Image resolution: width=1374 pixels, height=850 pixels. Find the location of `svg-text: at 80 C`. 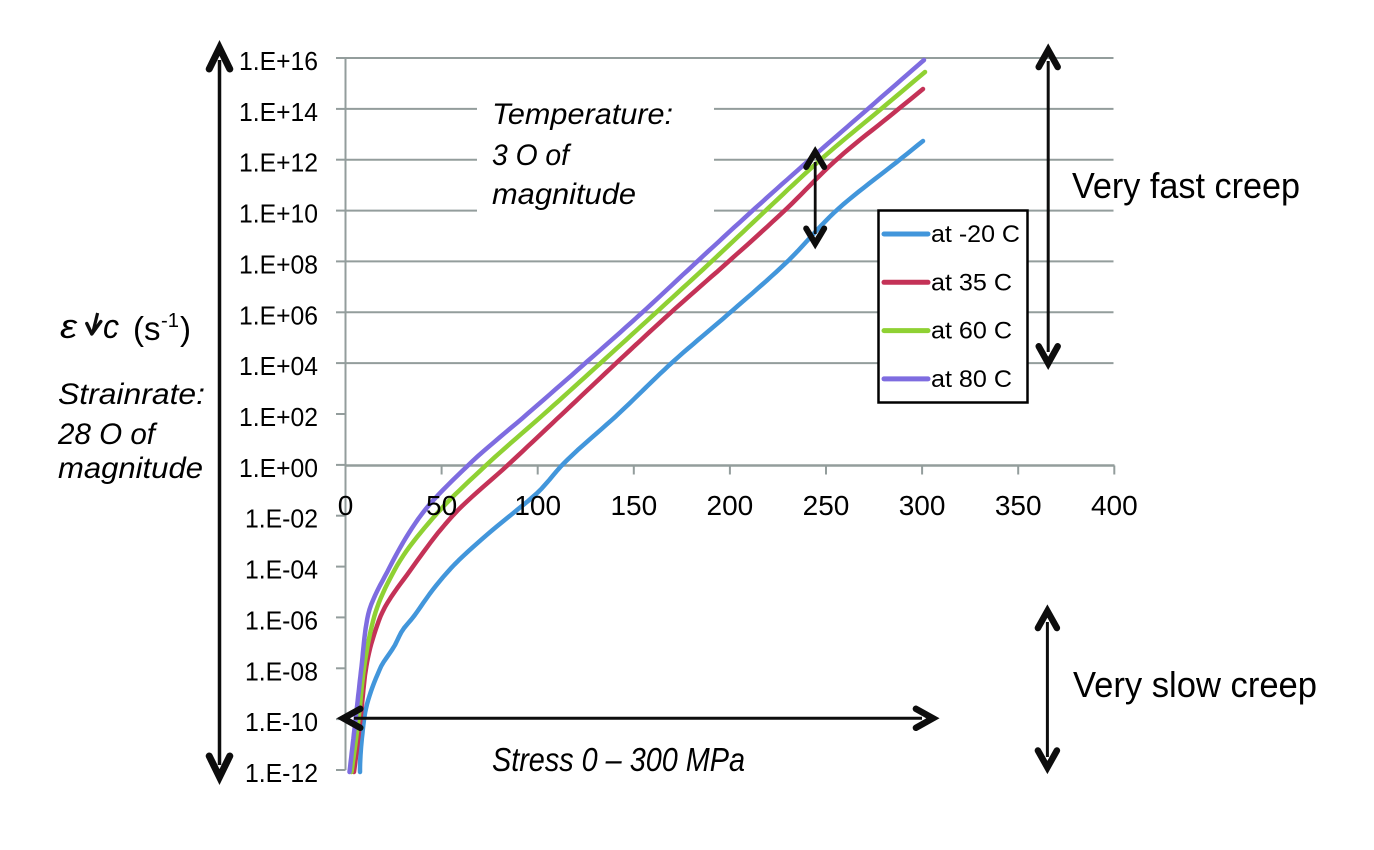

svg-text: at 80 C is located at coordinates (971, 379).